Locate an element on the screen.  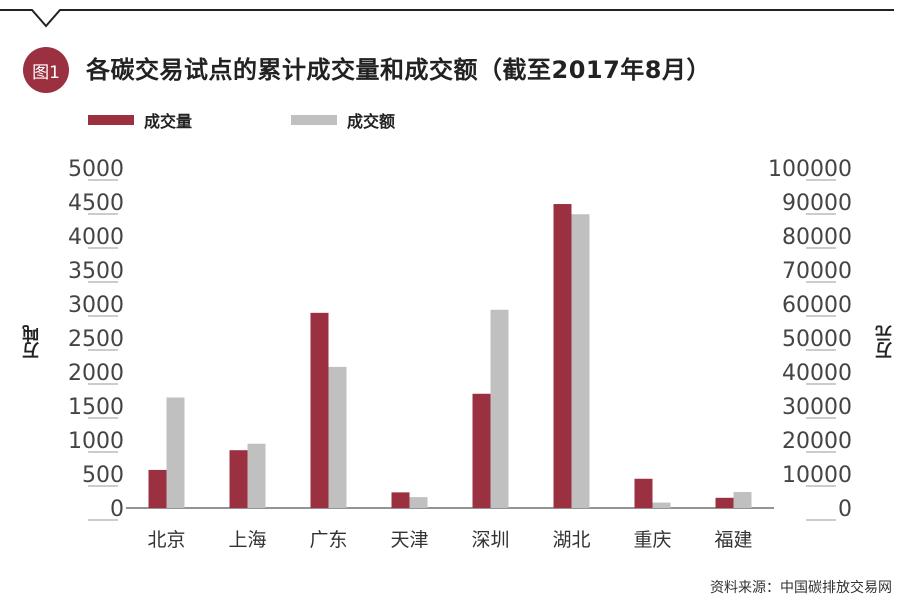
y-tick-label-right: 20000 is located at coordinates (817, 441).